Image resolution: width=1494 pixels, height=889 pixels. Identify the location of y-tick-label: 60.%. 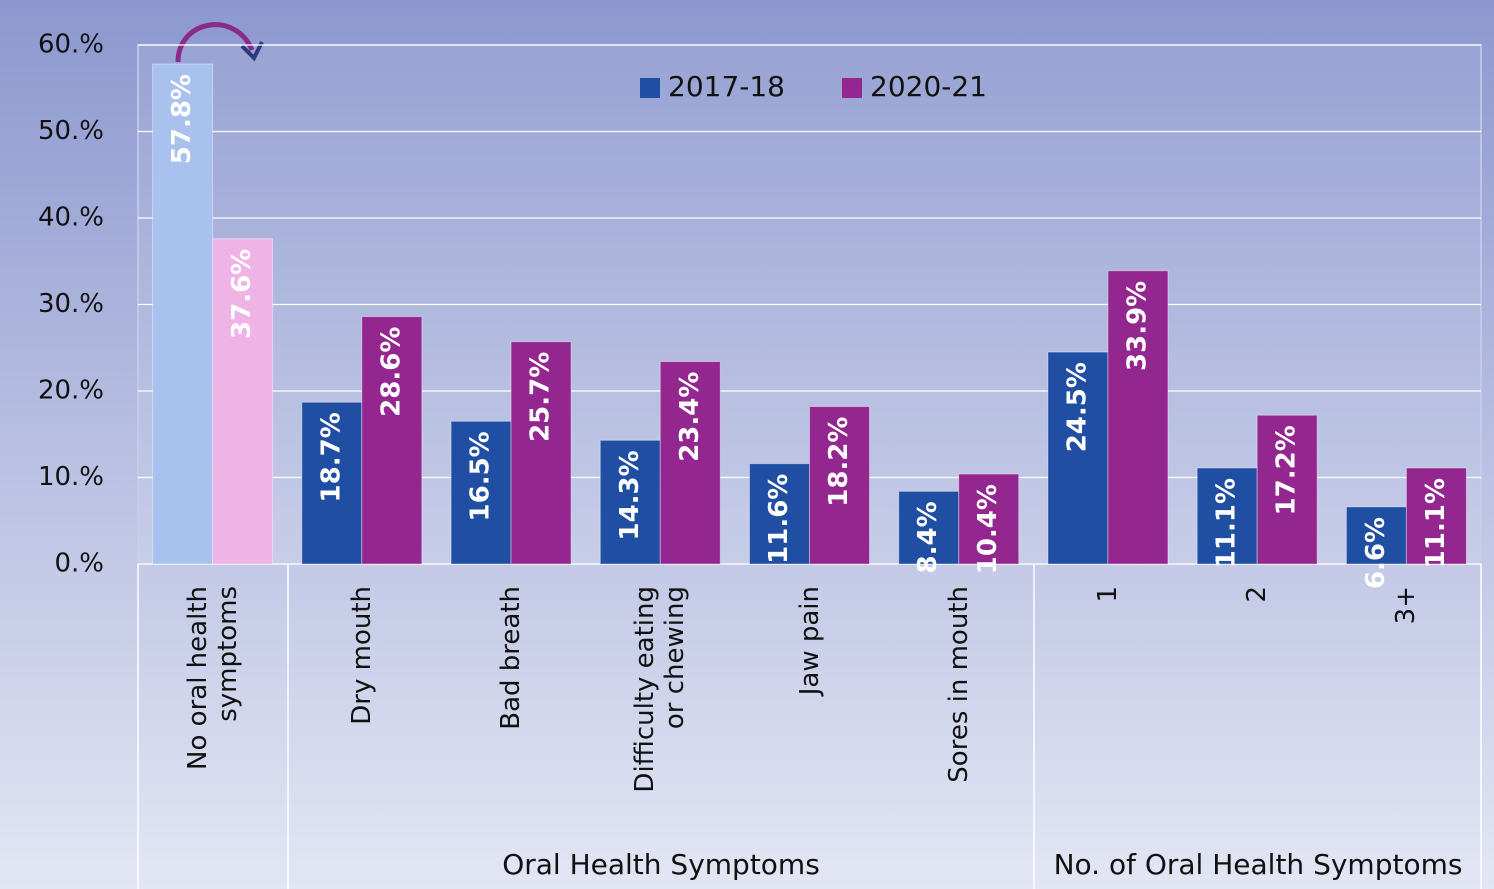
(71, 45).